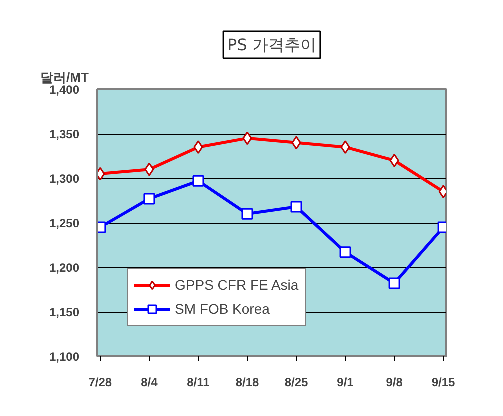  Describe the element at coordinates (64, 313) in the screenshot. I see `y-tick-label: 1,150` at that location.